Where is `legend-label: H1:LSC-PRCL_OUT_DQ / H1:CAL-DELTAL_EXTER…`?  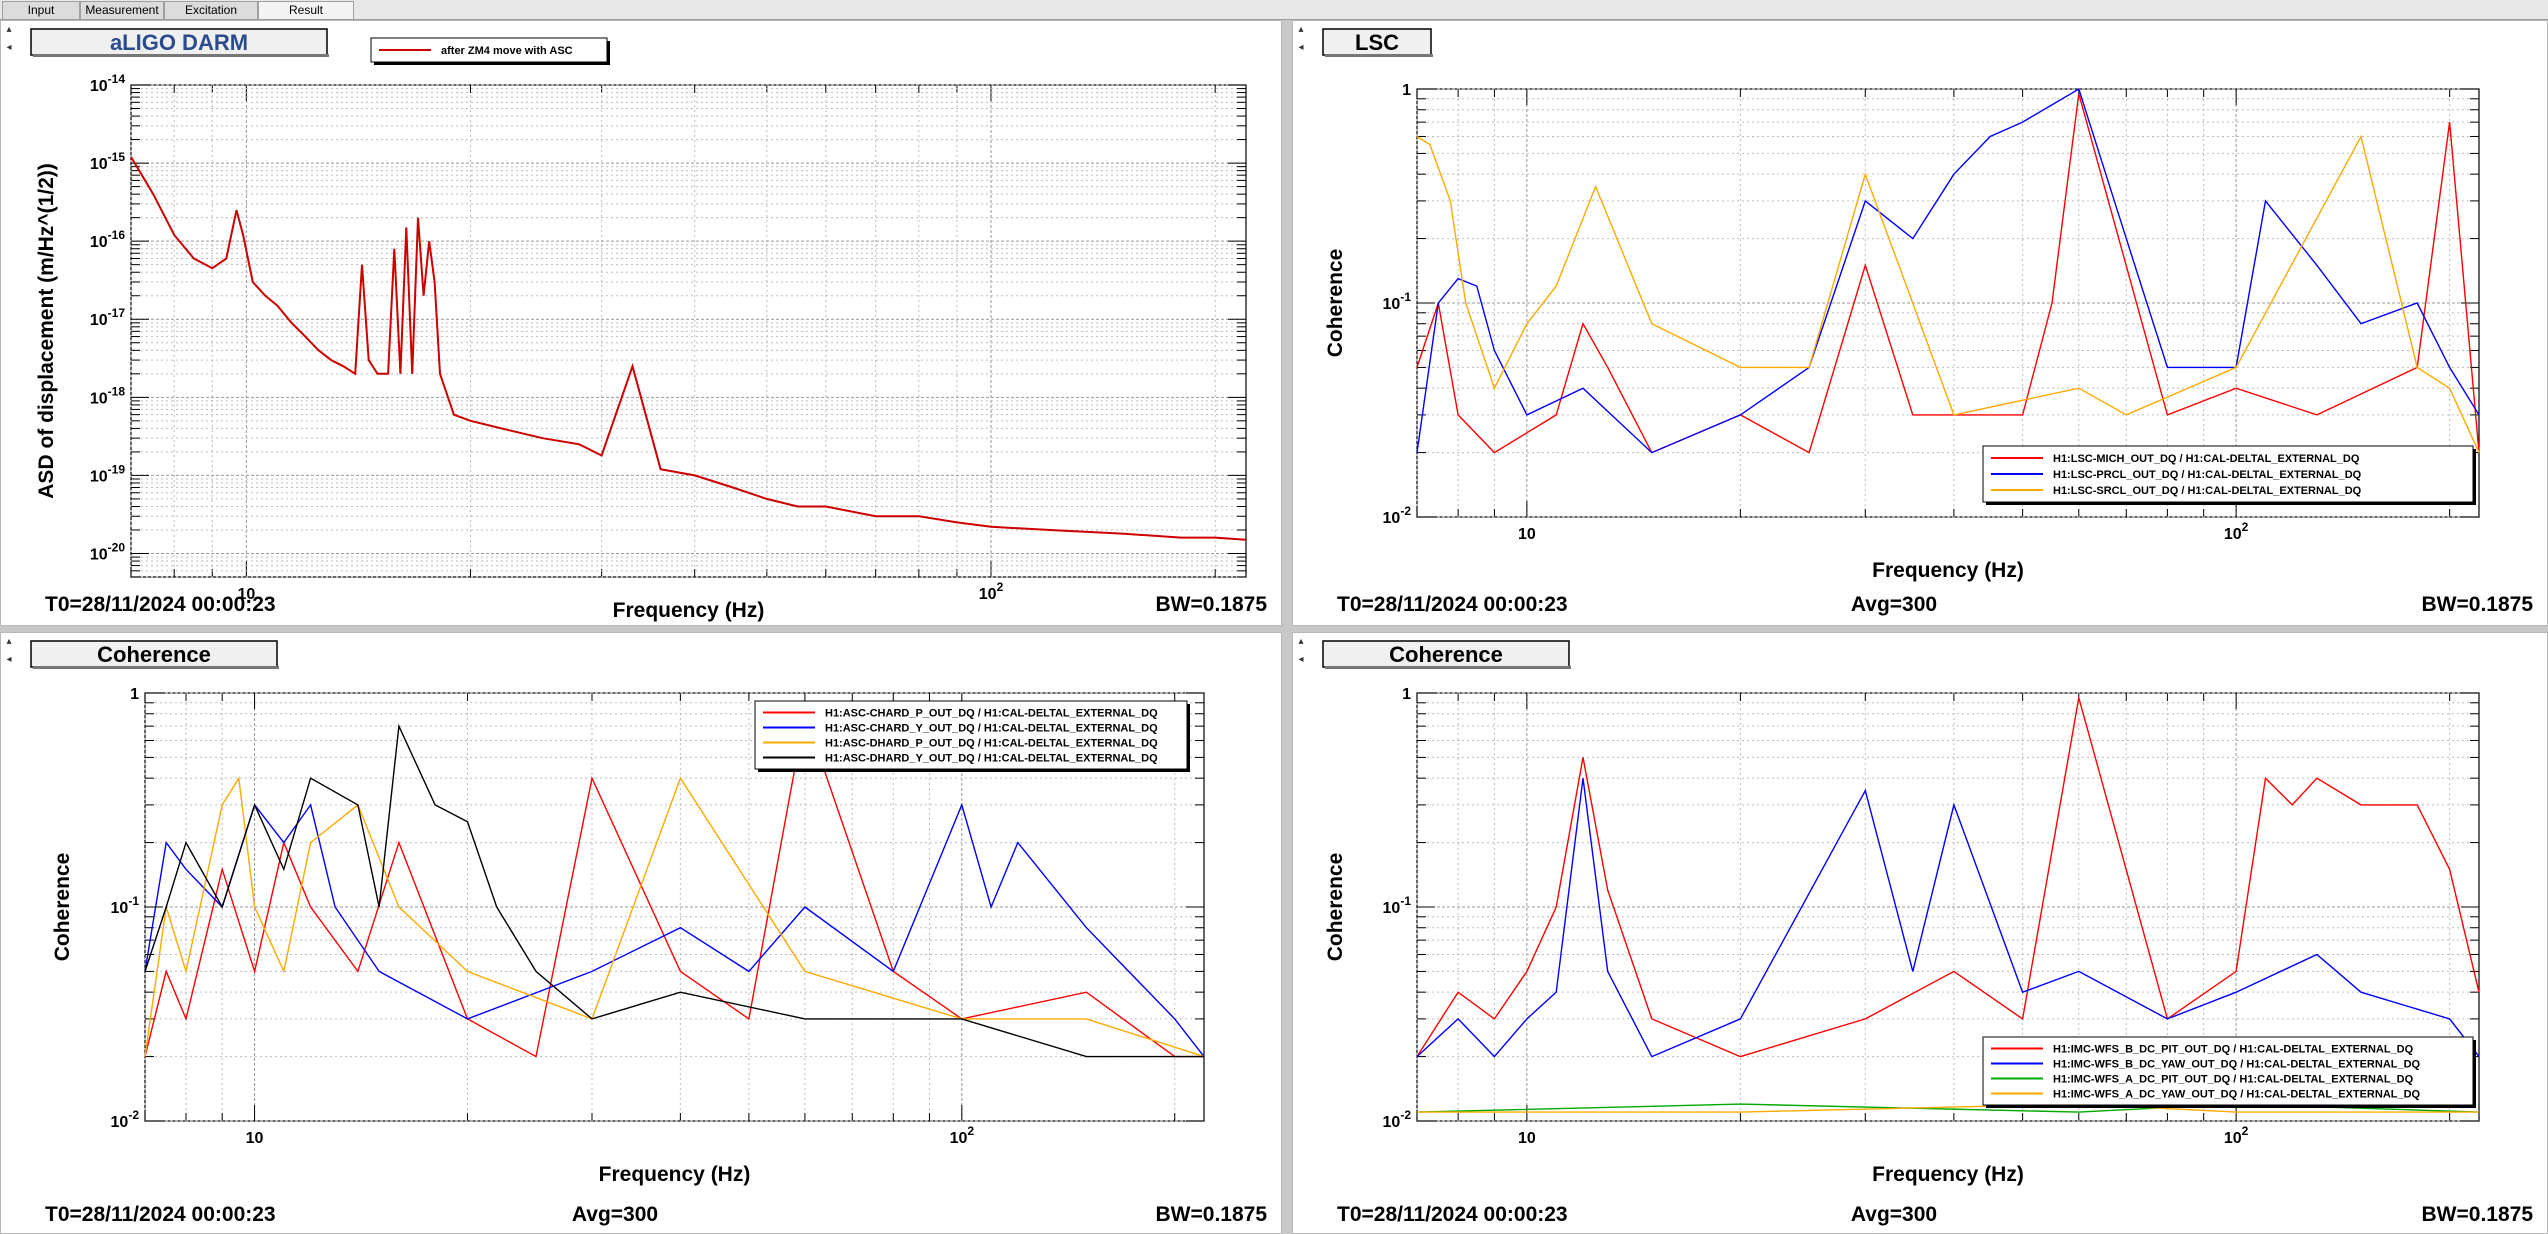 legend-label: H1:LSC-PRCL_OUT_DQ / H1:CAL-DELTAL_EXTER… is located at coordinates (2207, 475).